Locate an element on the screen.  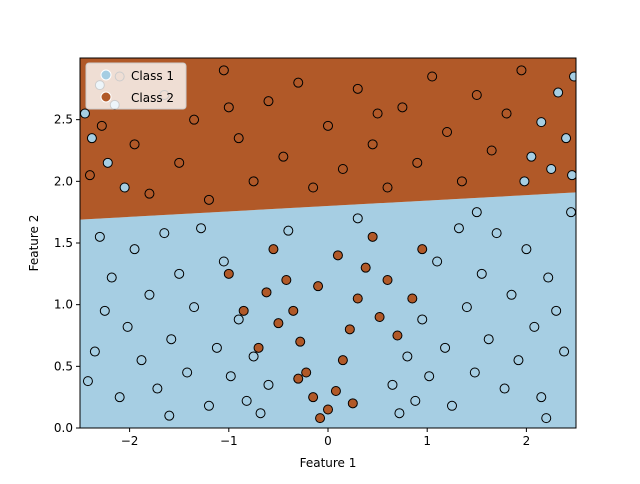
x-axis-ticks: −2 −1 0 1 2 is located at coordinates (325, 438).